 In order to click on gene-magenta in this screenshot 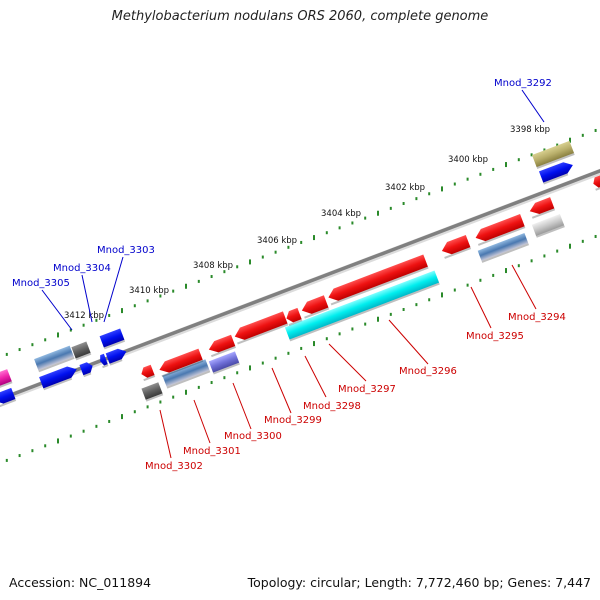, I will do `click(6, 379)`.